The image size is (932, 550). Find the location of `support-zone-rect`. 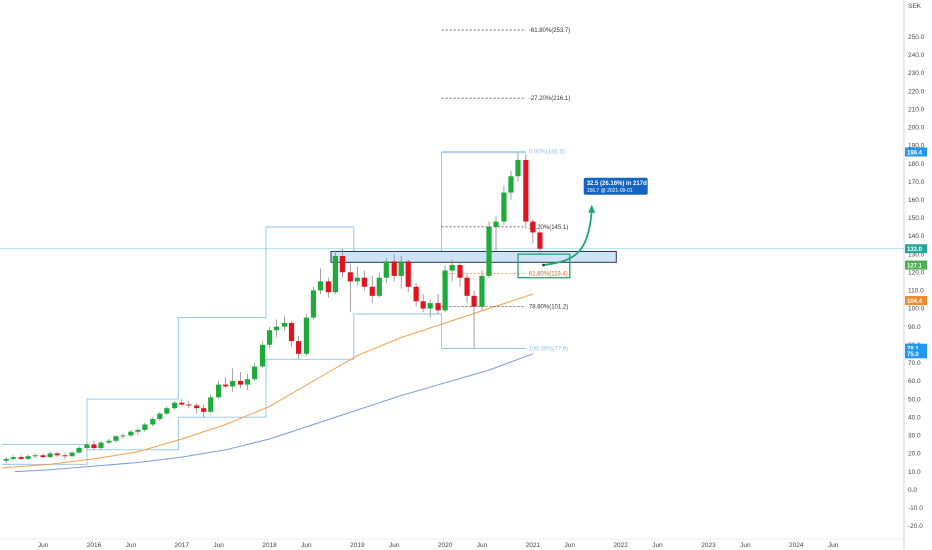

support-zone-rect is located at coordinates (473, 256).